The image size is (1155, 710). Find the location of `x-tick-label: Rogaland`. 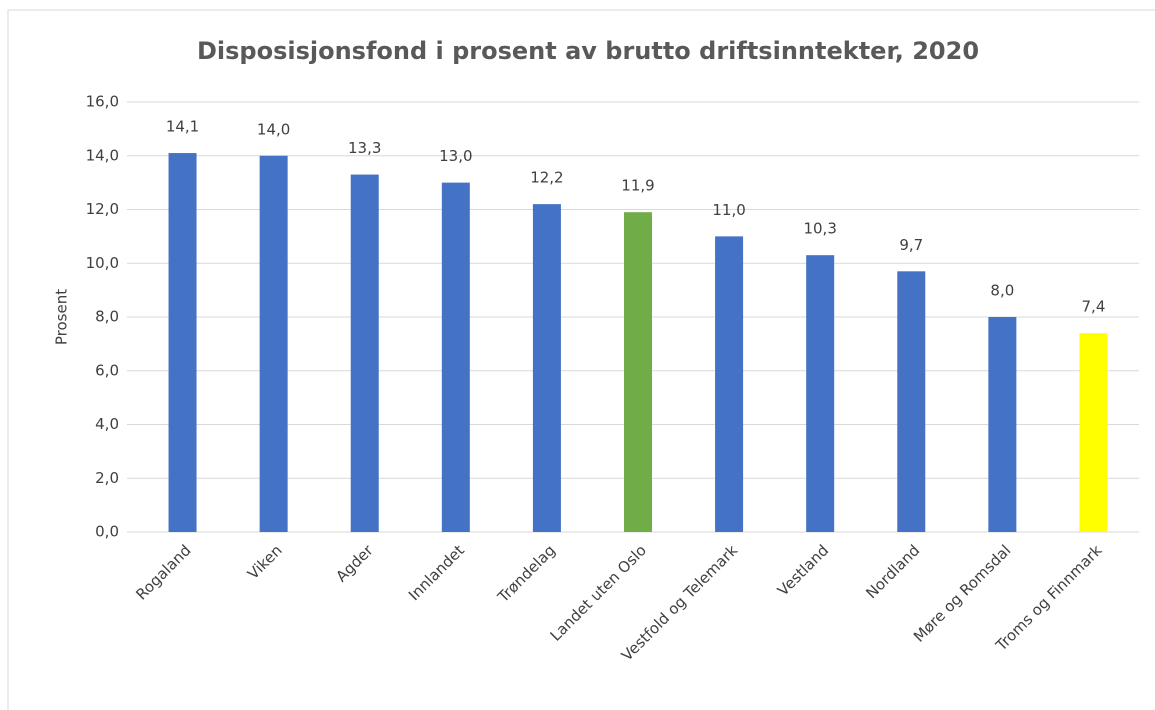

x-tick-label: Rogaland is located at coordinates (163, 572).